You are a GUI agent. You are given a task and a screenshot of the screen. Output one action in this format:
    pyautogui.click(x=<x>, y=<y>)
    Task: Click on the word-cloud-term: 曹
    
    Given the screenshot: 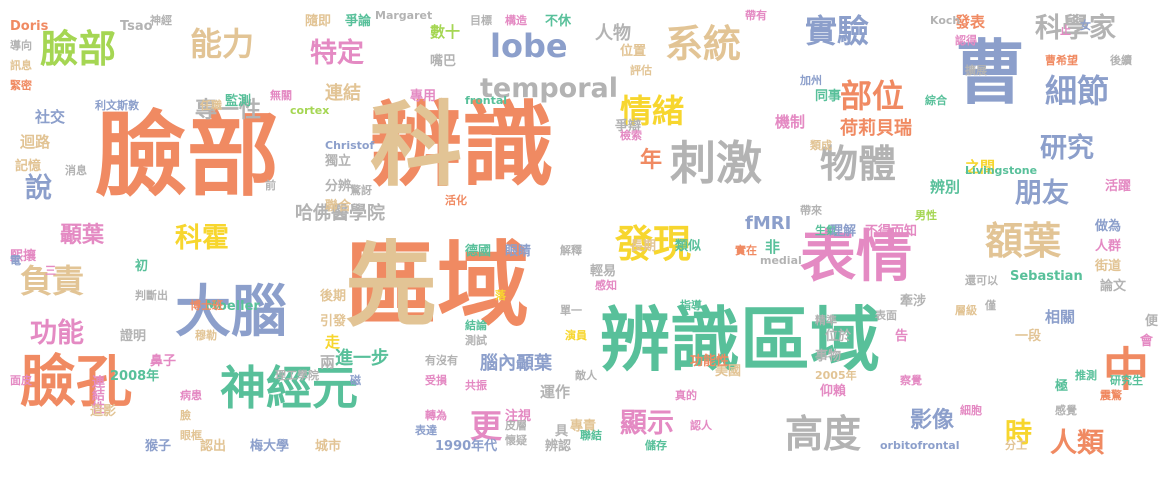 What is the action you would take?
    pyautogui.click(x=990, y=73)
    